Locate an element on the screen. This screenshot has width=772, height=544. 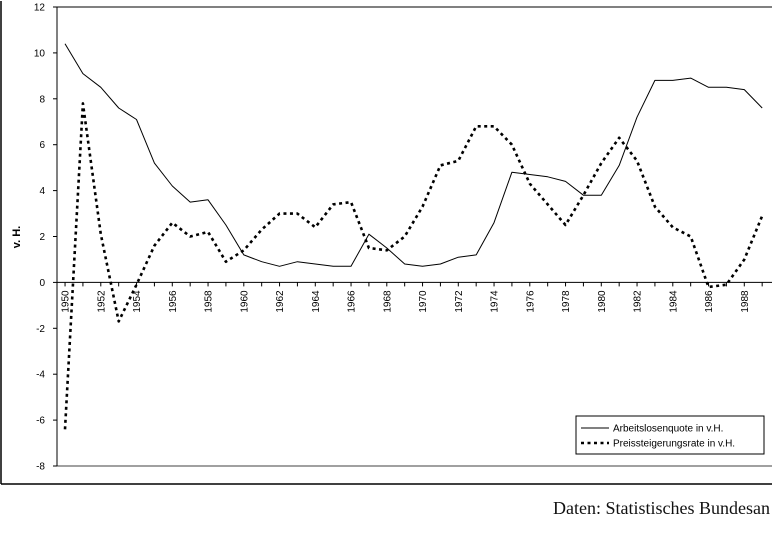
x-tick-label: 1966 is located at coordinates (352, 301).